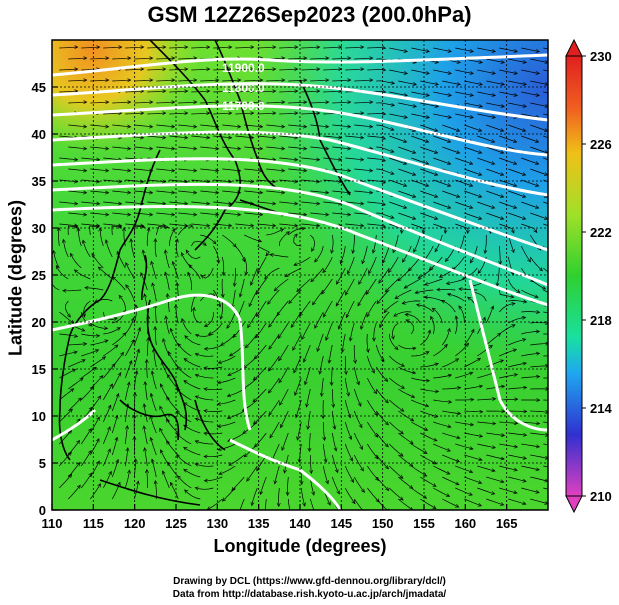  I want to click on y-tick-label: 35, so click(39, 181).